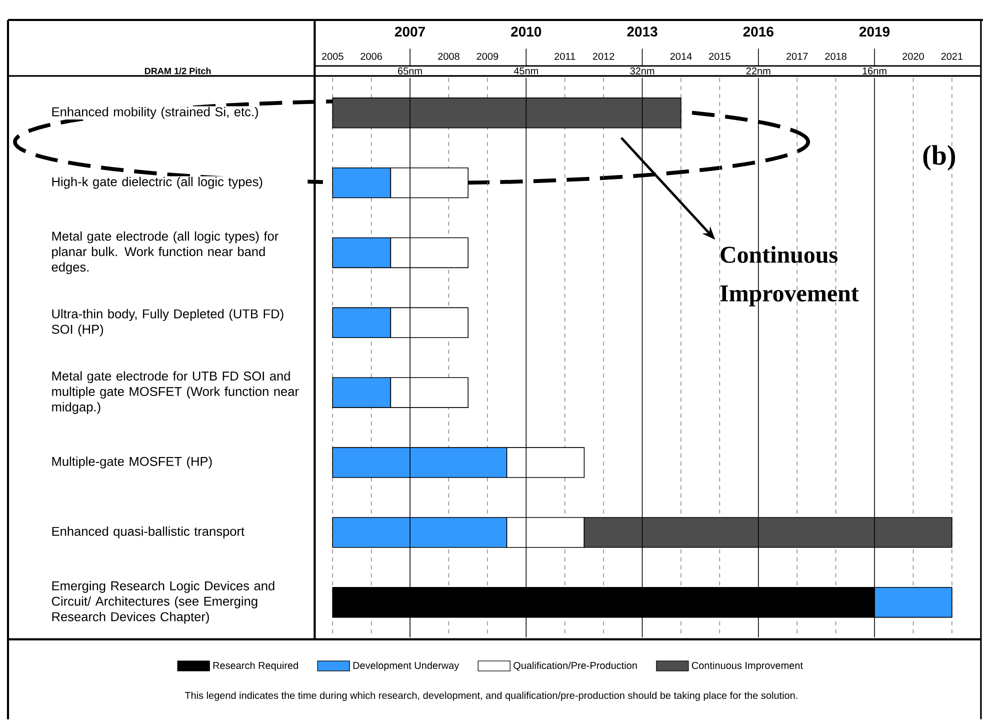 This screenshot has height=720, width=984. I want to click on x-tick-label: 2011, so click(565, 56).